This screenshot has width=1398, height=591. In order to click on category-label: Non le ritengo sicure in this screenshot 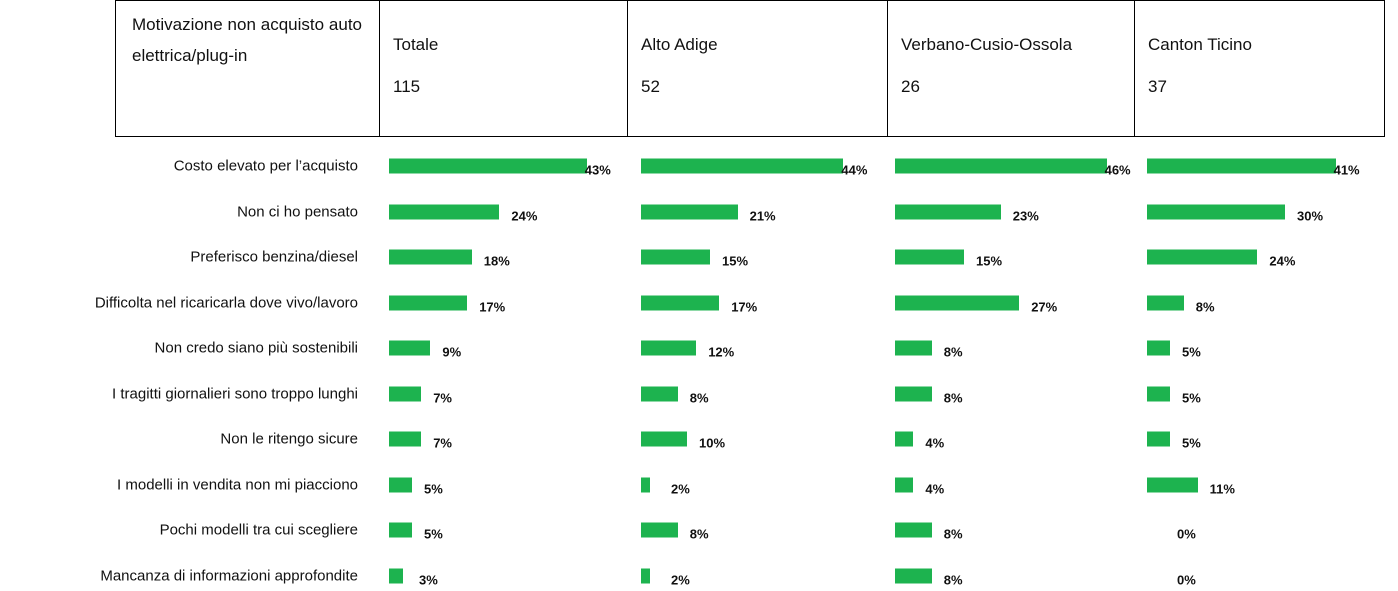, I will do `click(289, 439)`.